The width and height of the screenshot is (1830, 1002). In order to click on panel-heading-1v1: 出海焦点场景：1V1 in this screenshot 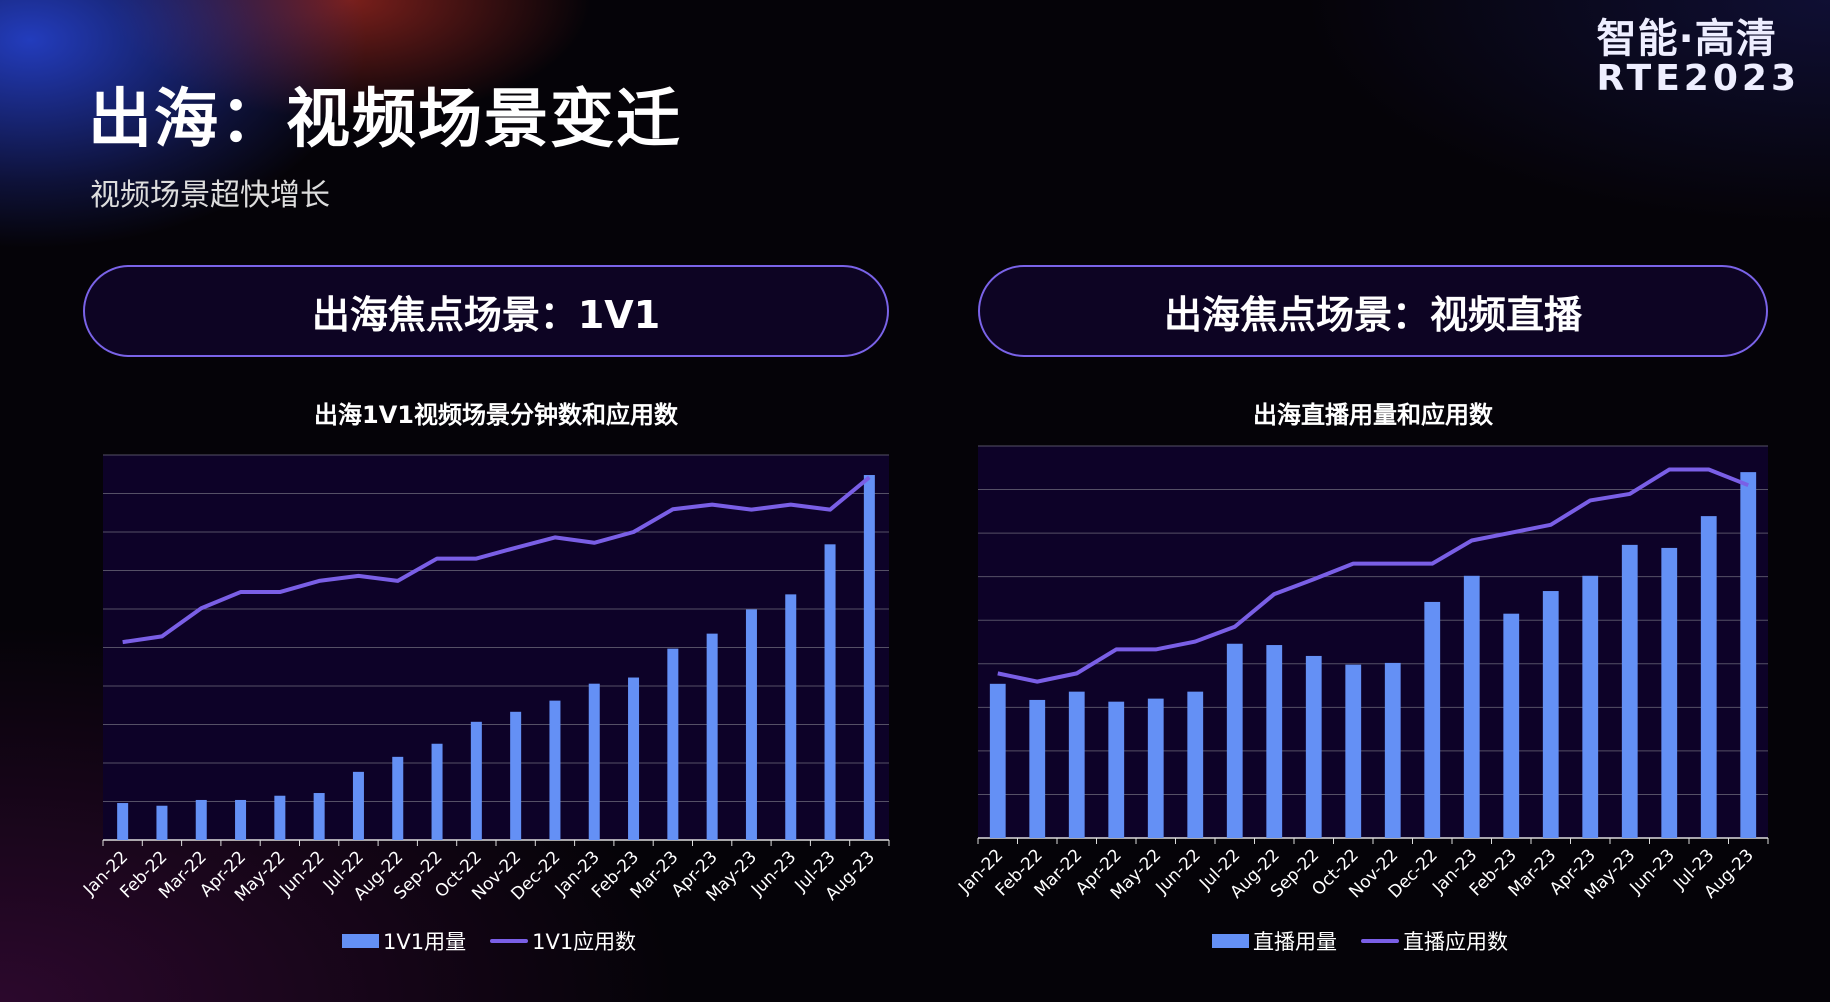, I will do `click(486, 311)`.